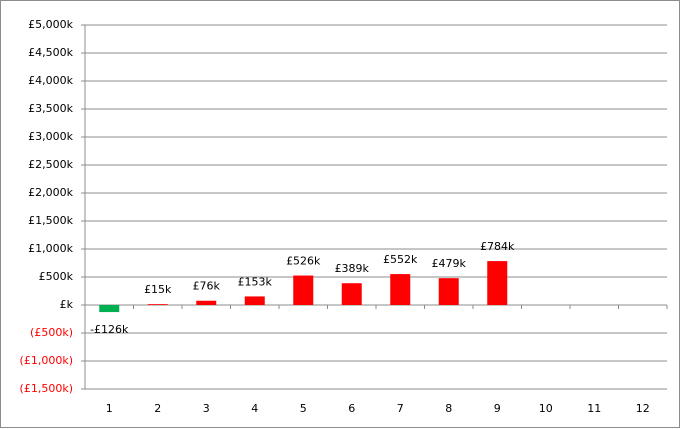 The width and height of the screenshot is (681, 429). I want to click on x-tick-label: 11, so click(594, 408).